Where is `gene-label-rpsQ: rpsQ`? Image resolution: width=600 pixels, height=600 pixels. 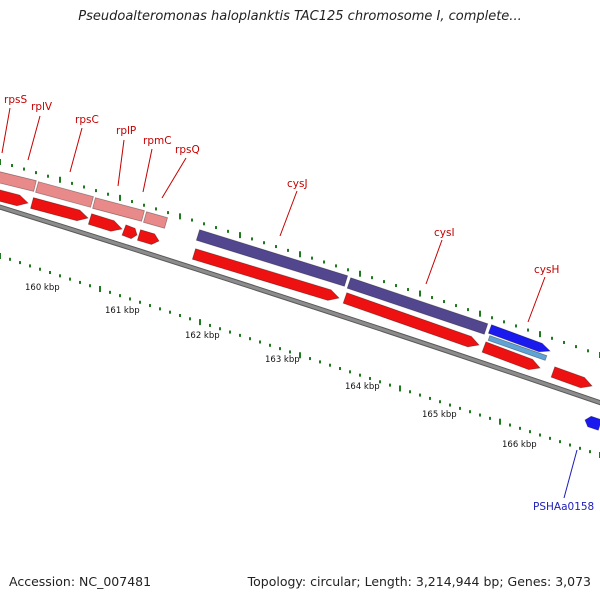 gene-label-rpsQ: rpsQ is located at coordinates (187, 150).